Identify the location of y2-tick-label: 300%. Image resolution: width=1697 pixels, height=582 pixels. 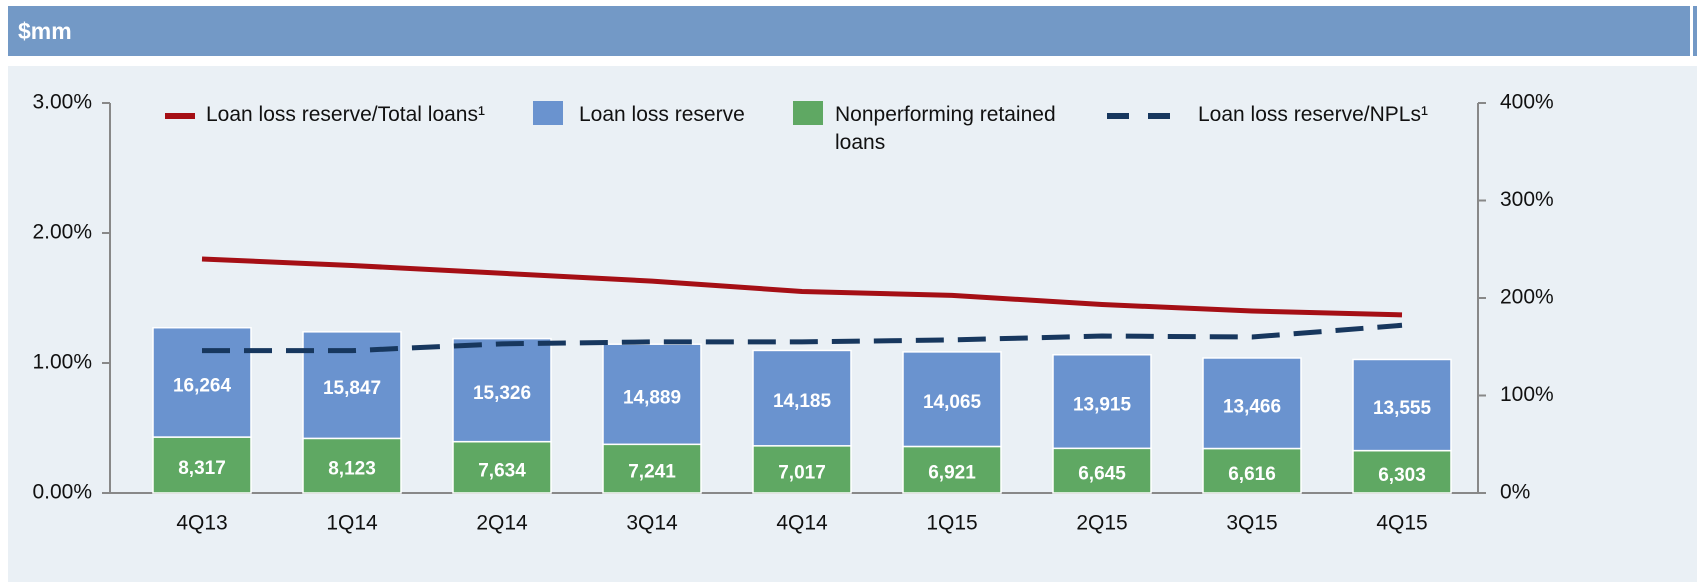
(1527, 199).